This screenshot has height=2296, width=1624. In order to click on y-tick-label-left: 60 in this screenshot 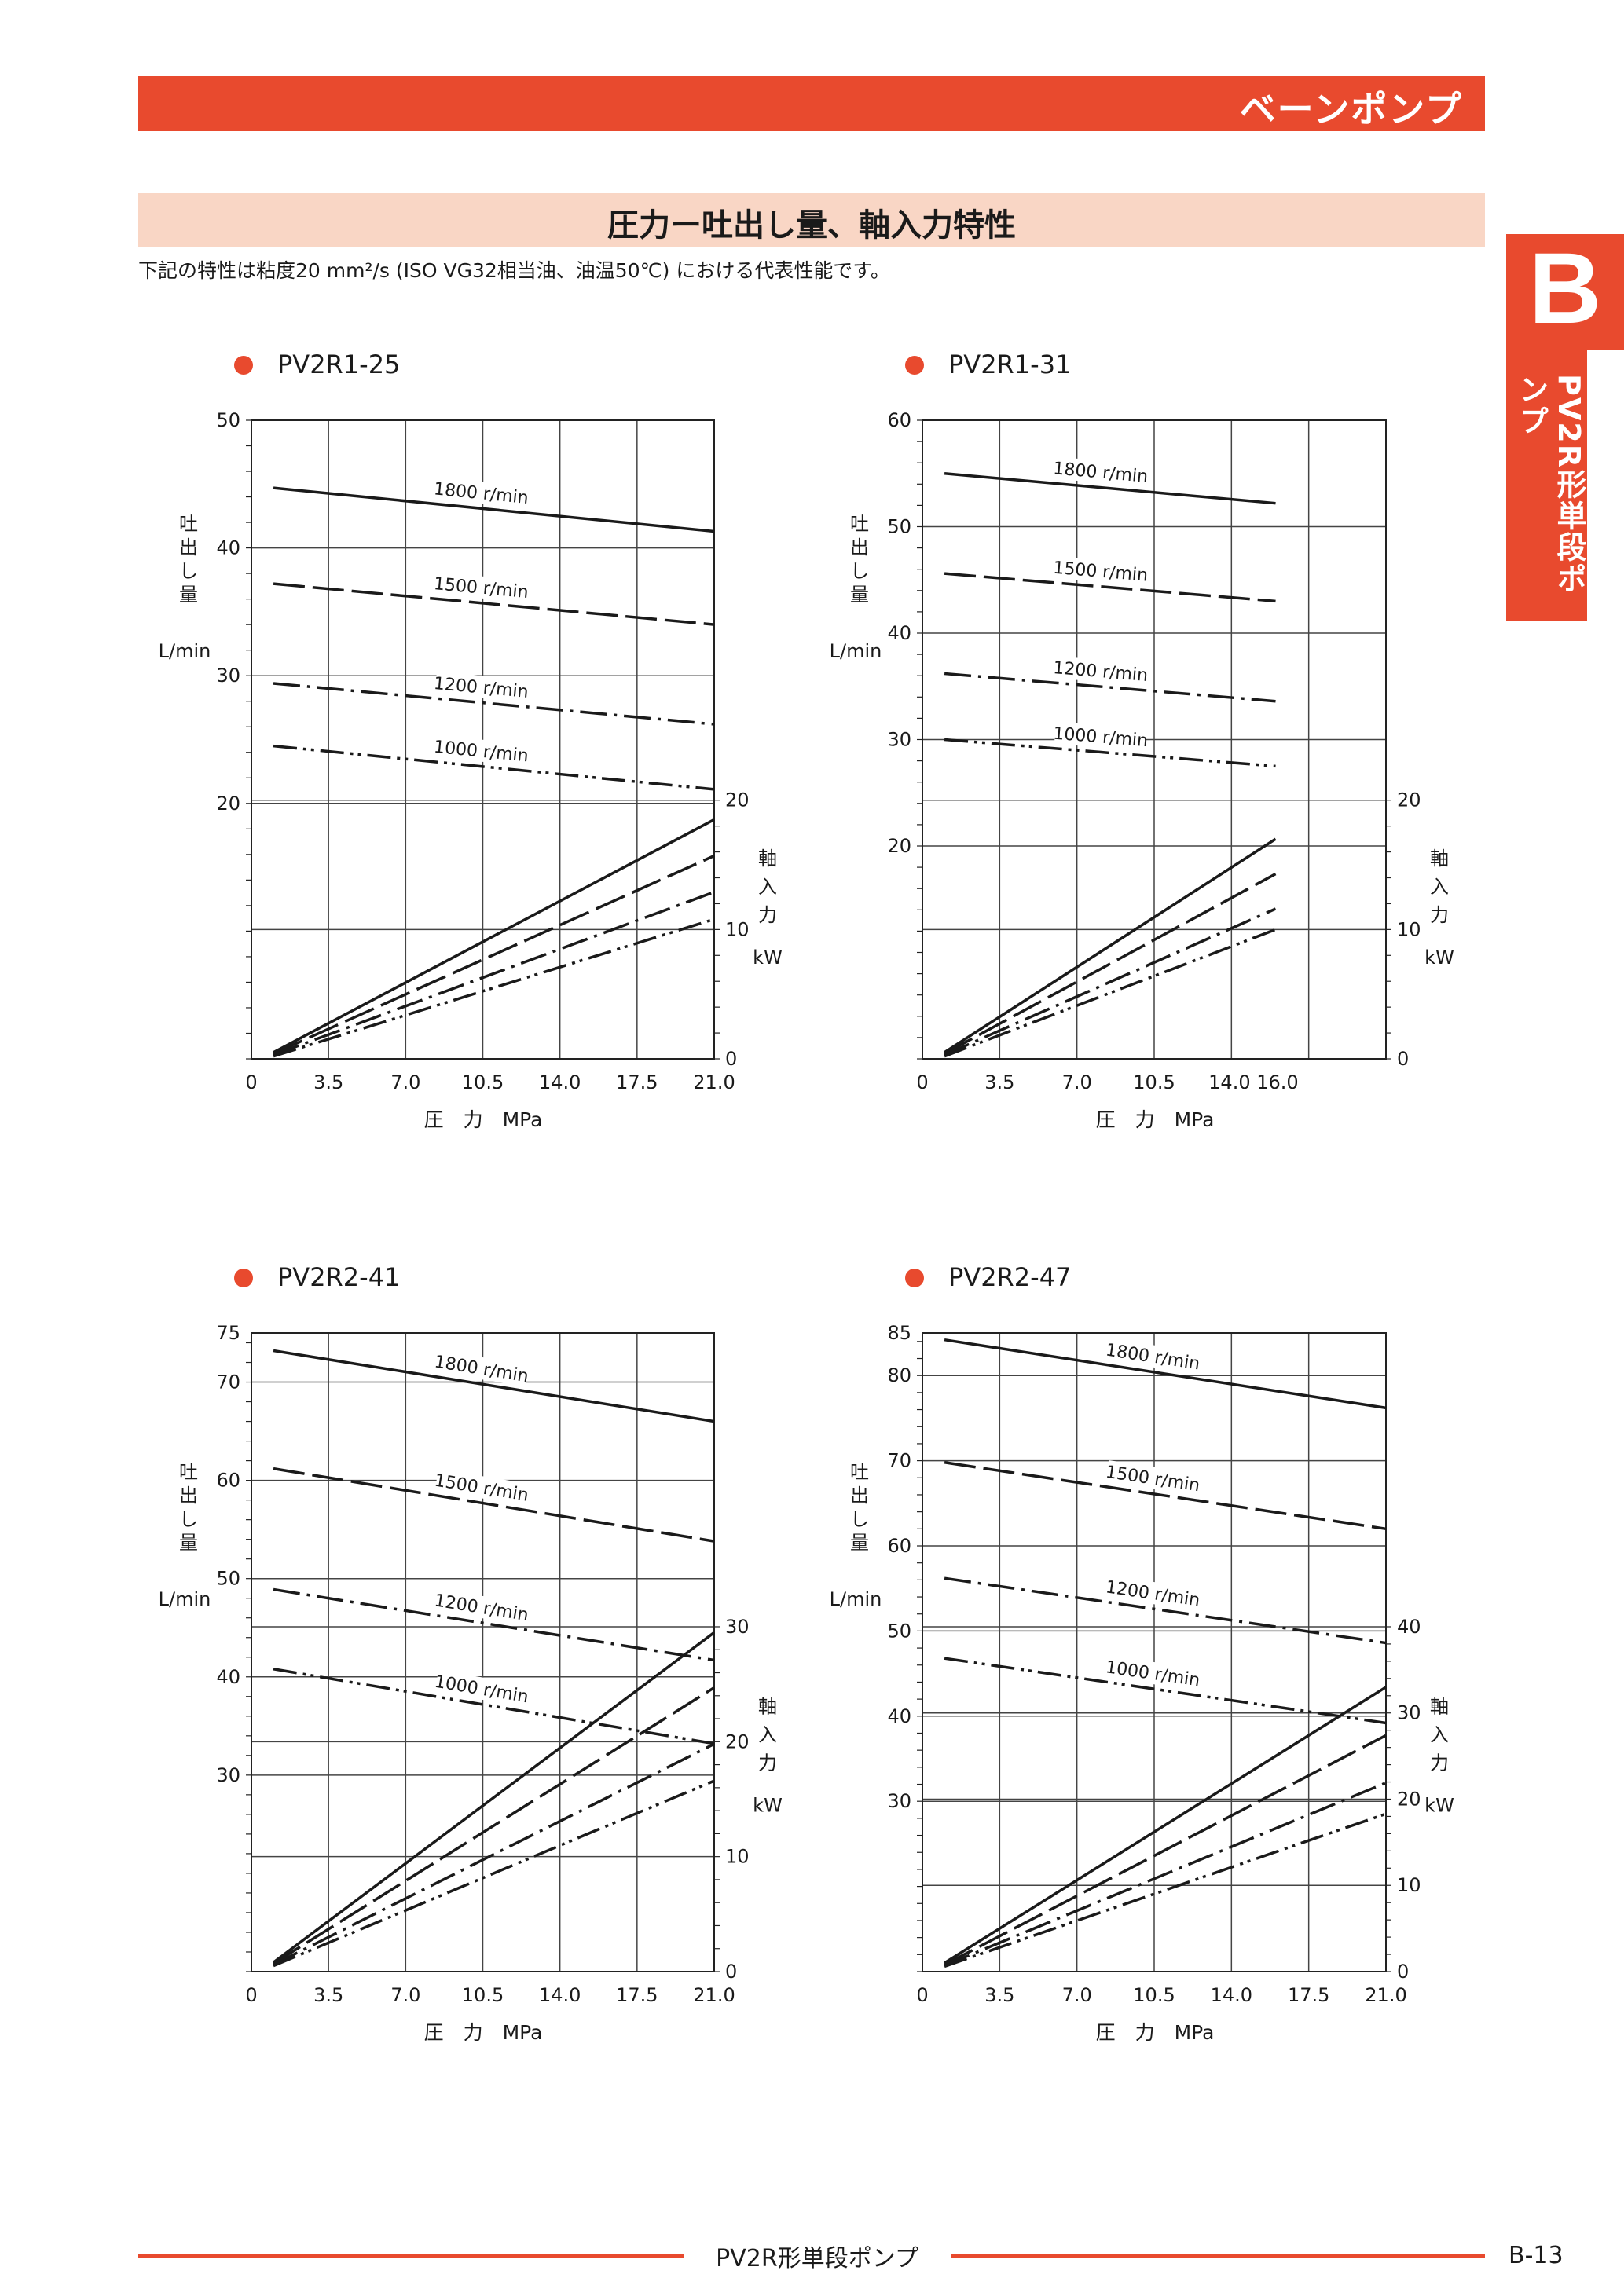, I will do `click(899, 1546)`.